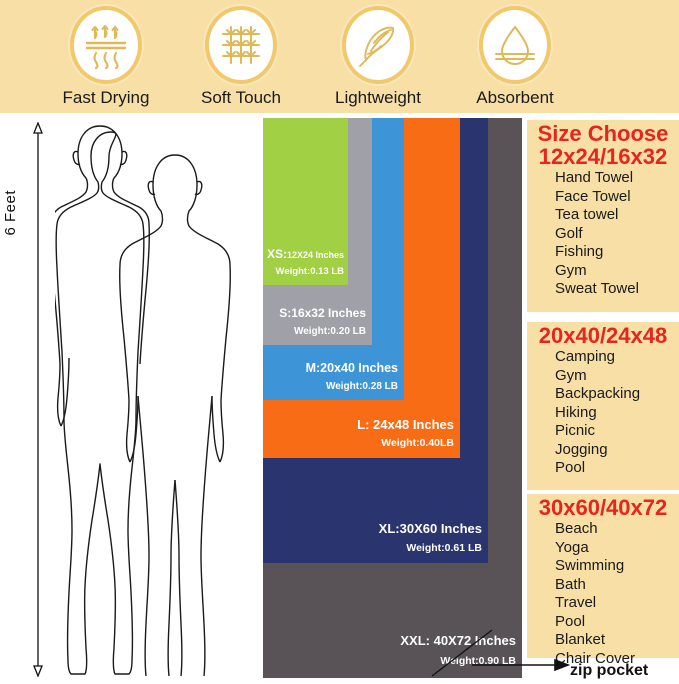 This screenshot has width=679, height=684. I want to click on size-weight-xl: Weight:0.61 LB, so click(444, 548).